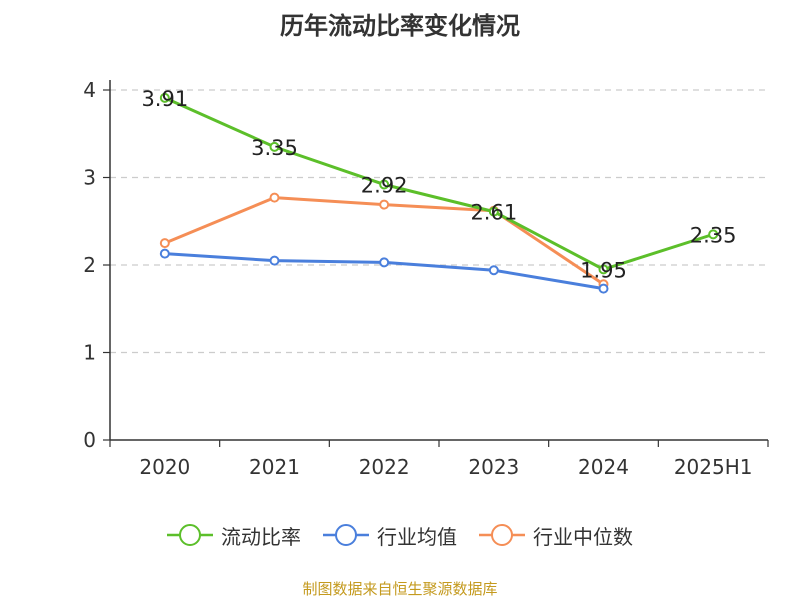  What do you see at coordinates (603, 467) in the screenshot?
I see `x-tick-label: 2024` at bounding box center [603, 467].